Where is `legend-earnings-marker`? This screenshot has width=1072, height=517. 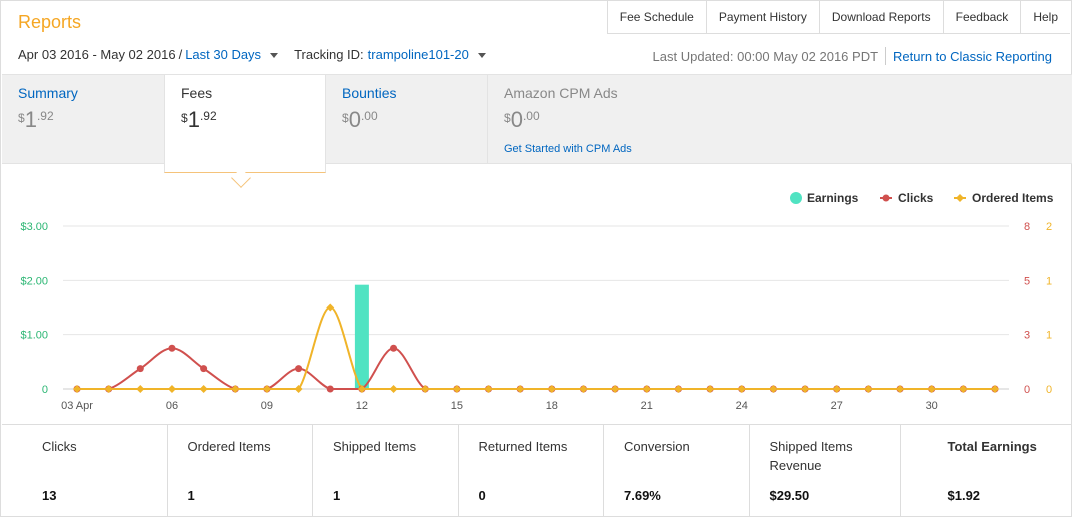
legend-earnings-marker is located at coordinates (796, 198).